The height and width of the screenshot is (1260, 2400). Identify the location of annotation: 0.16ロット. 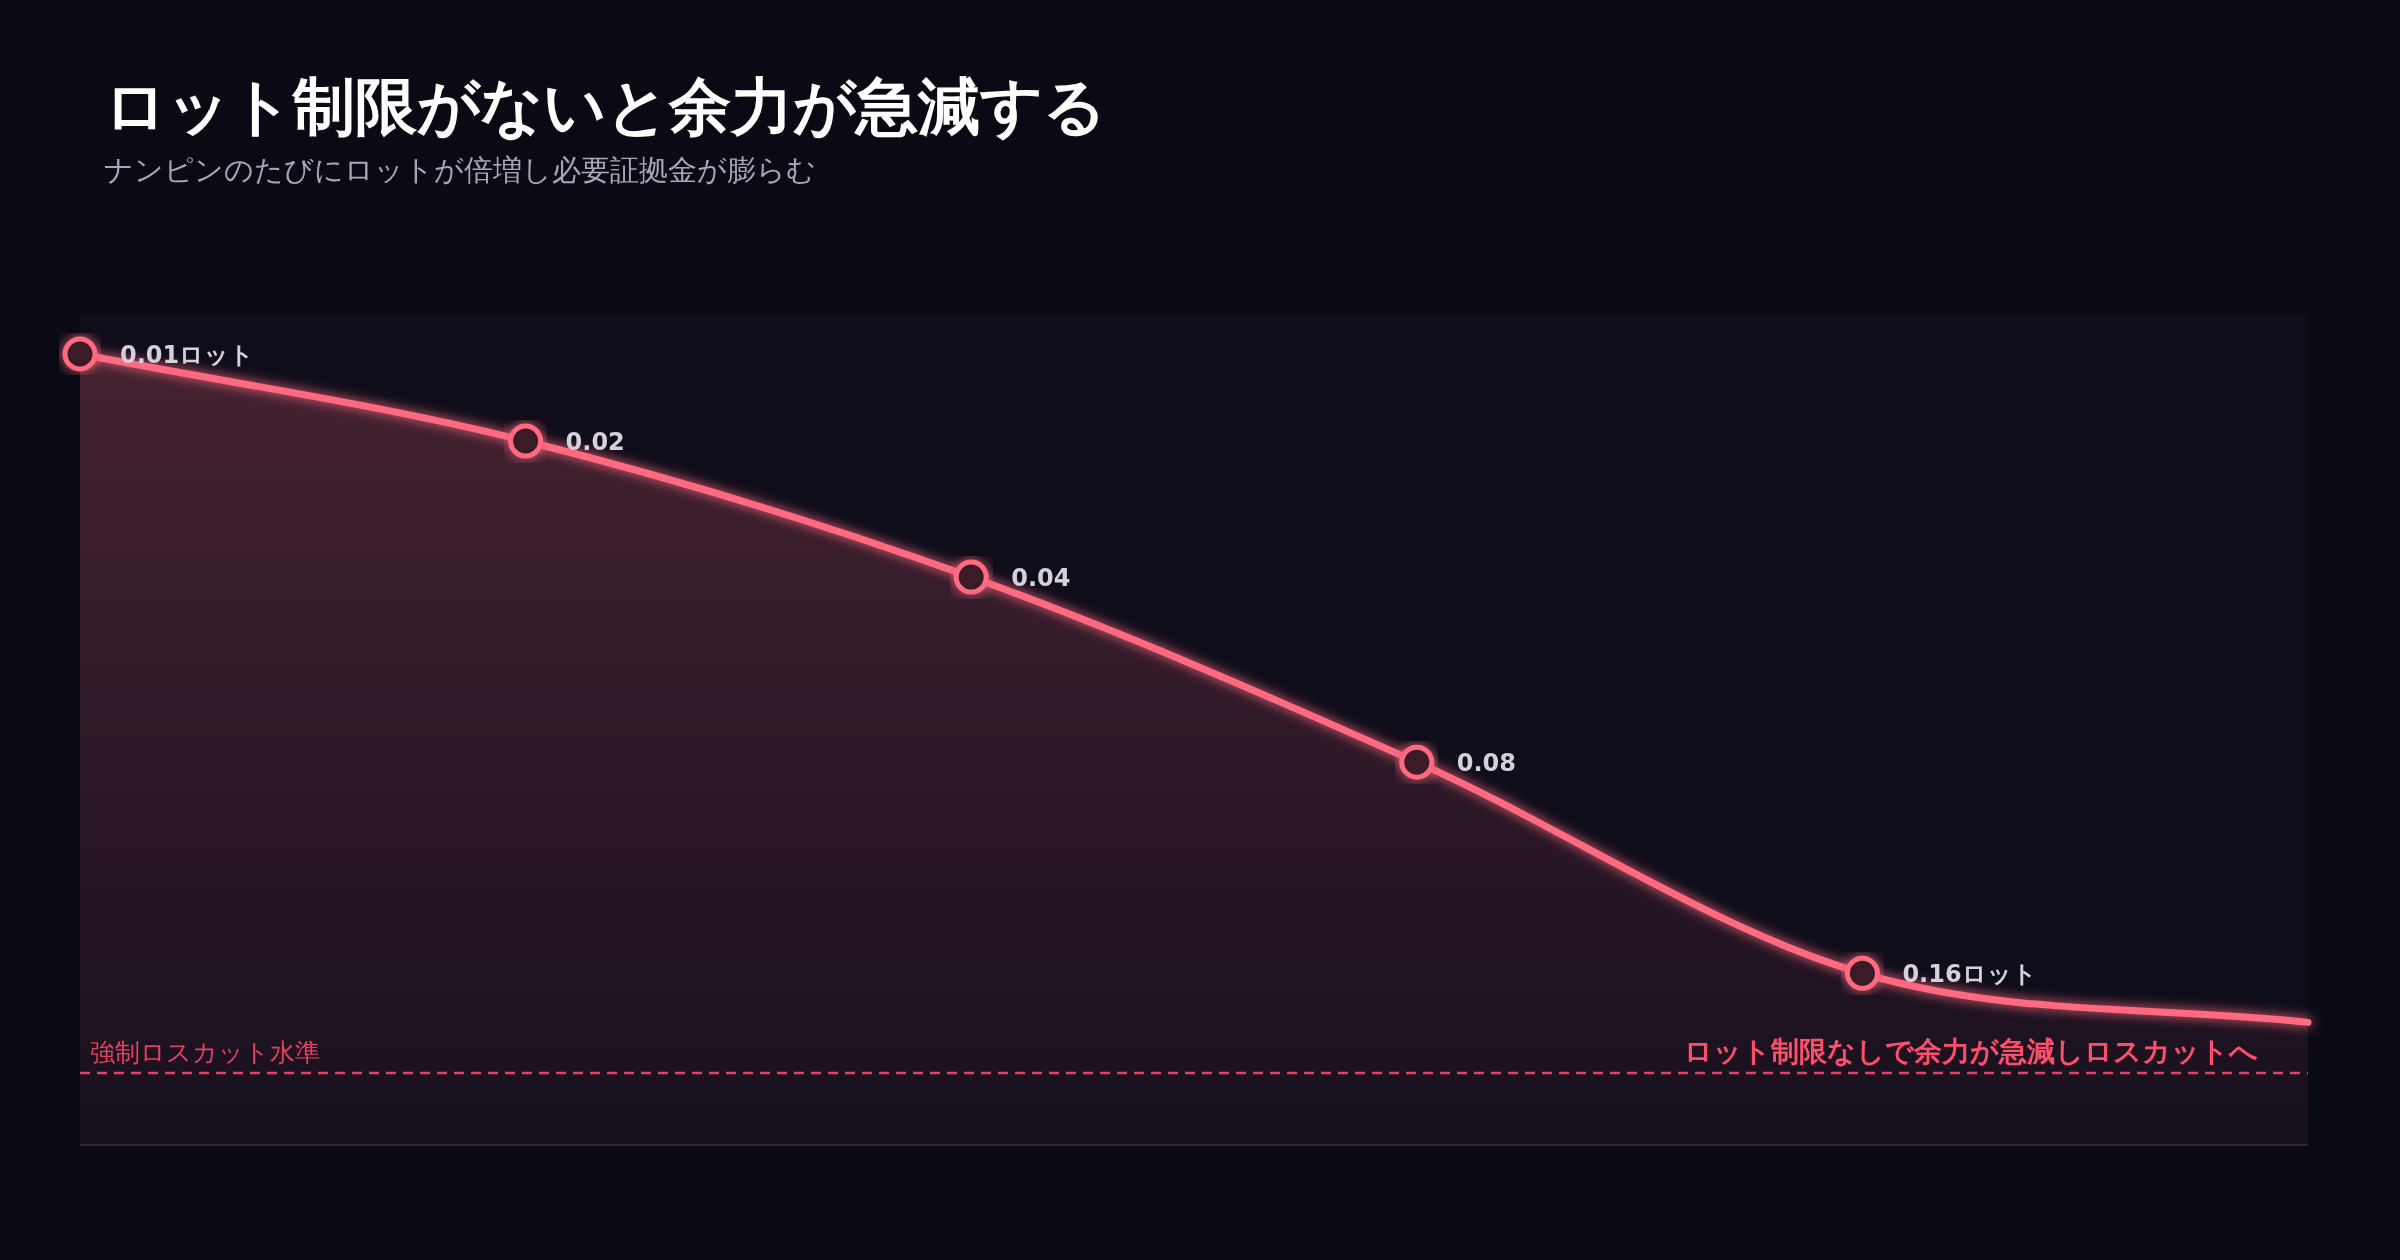
(1969, 974).